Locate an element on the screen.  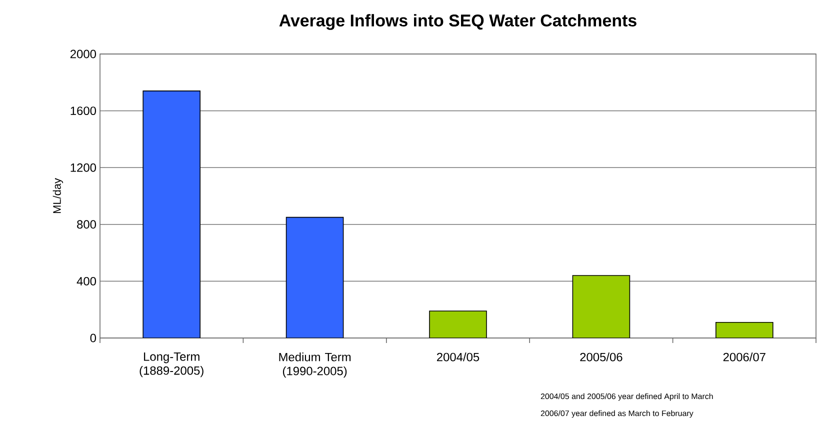
y-axis-title: ML/day is located at coordinates (58, 196).